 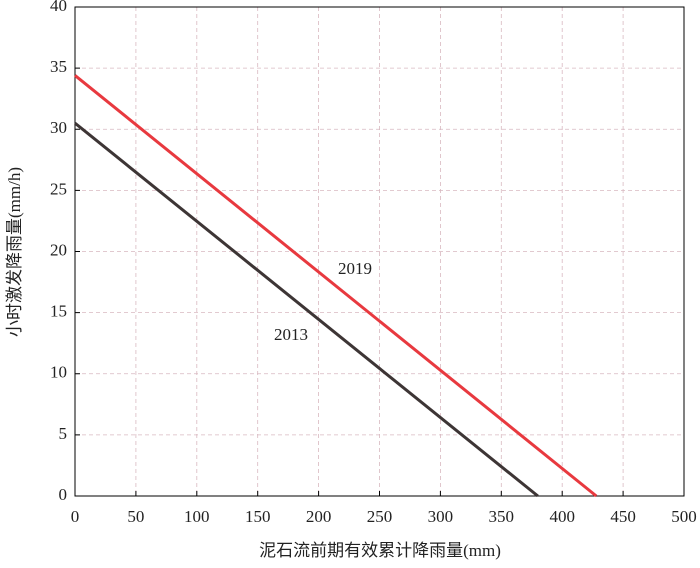 I want to click on x-tick-label: 400, so click(x=562, y=516).